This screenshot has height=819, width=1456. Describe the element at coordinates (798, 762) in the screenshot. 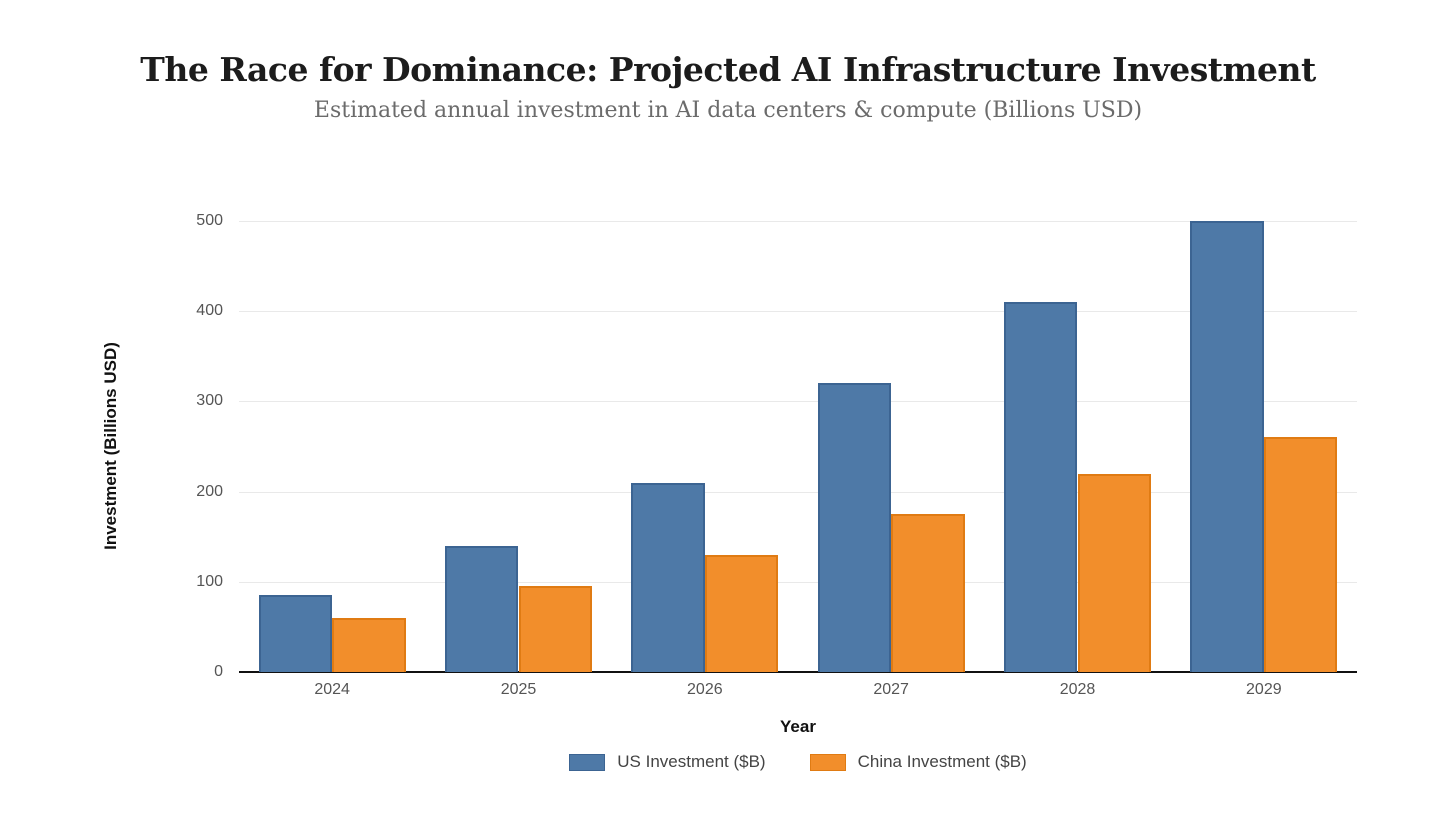

I see `chart-legend: US Investment ($B) China Investment ($B)` at that location.